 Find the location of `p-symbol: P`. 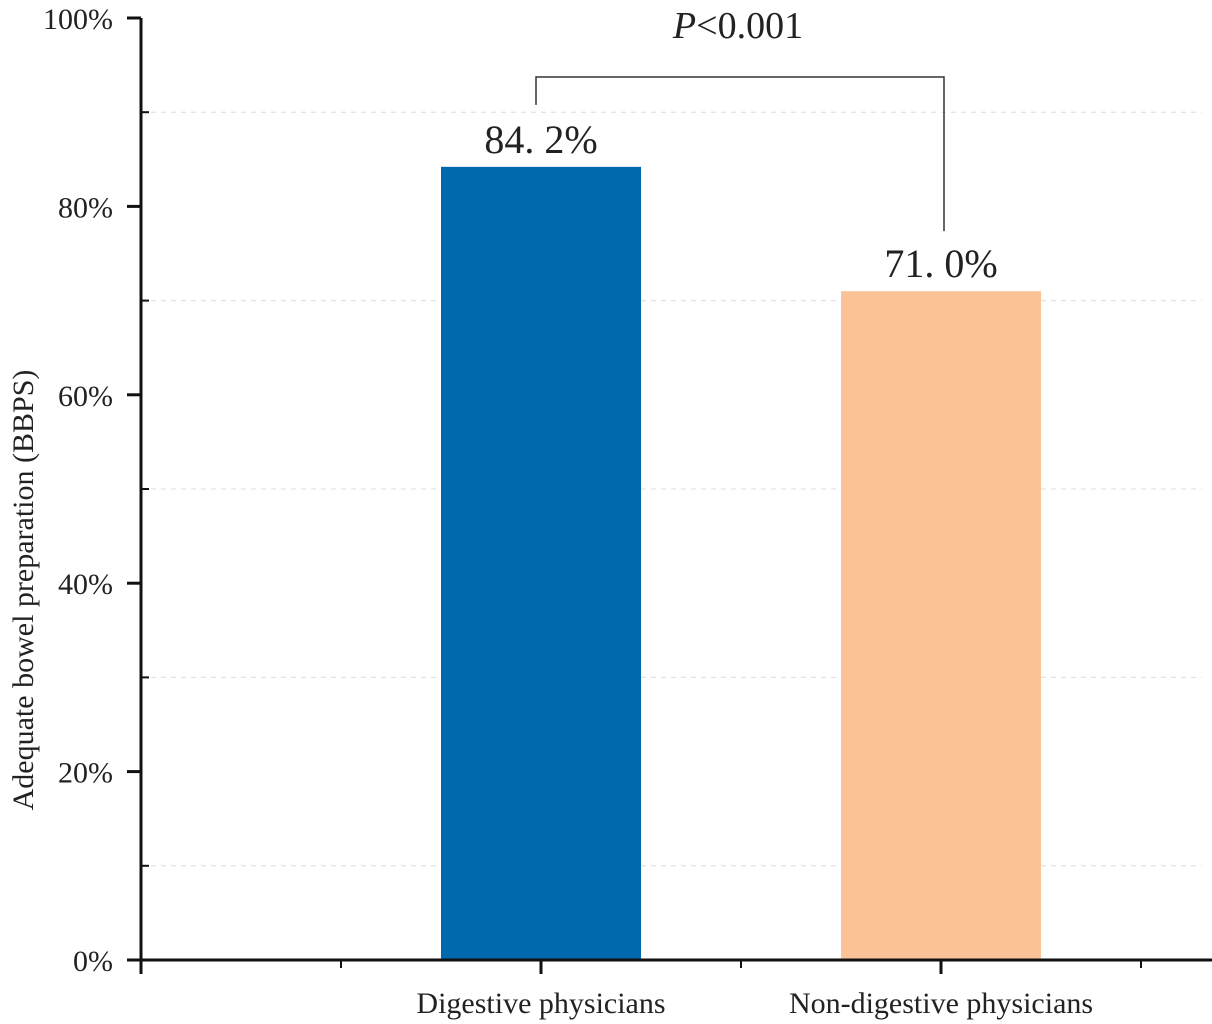

p-symbol: P is located at coordinates (684, 26).